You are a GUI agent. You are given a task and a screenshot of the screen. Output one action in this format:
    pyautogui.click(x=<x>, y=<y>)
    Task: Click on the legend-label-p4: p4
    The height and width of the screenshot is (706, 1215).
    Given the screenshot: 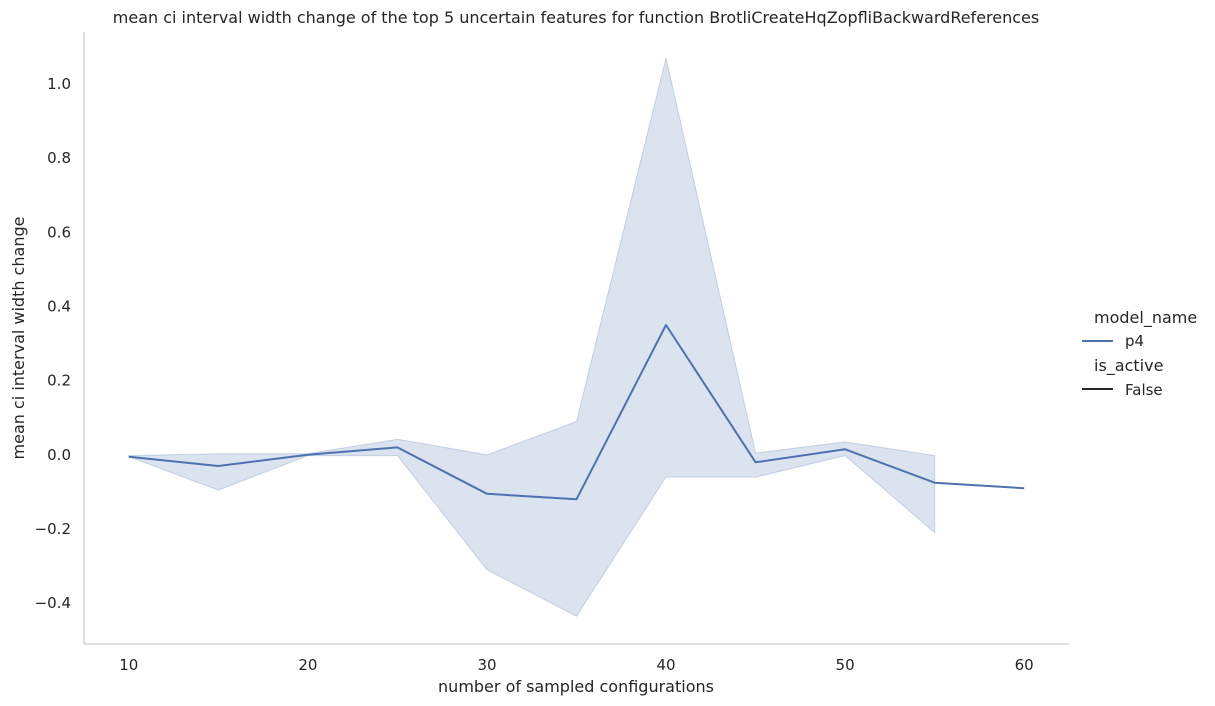 What is the action you would take?
    pyautogui.click(x=1134, y=341)
    